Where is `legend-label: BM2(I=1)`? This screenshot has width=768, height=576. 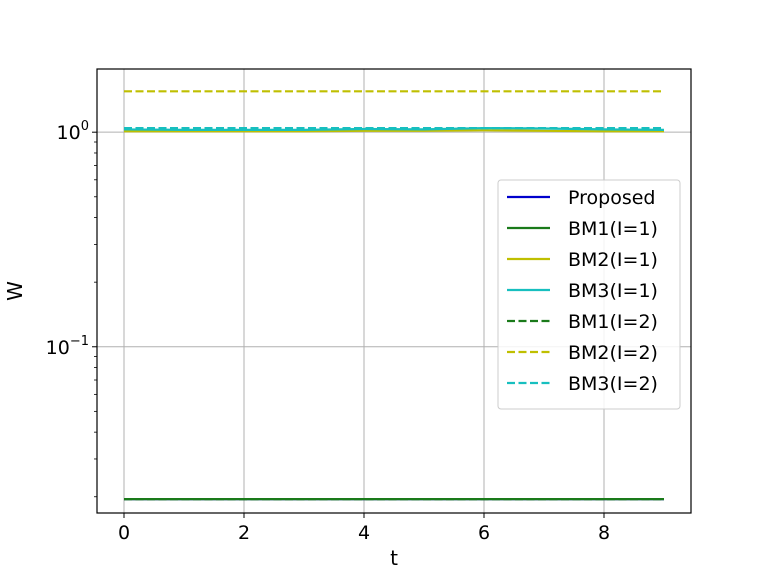 legend-label: BM2(I=1) is located at coordinates (613, 260).